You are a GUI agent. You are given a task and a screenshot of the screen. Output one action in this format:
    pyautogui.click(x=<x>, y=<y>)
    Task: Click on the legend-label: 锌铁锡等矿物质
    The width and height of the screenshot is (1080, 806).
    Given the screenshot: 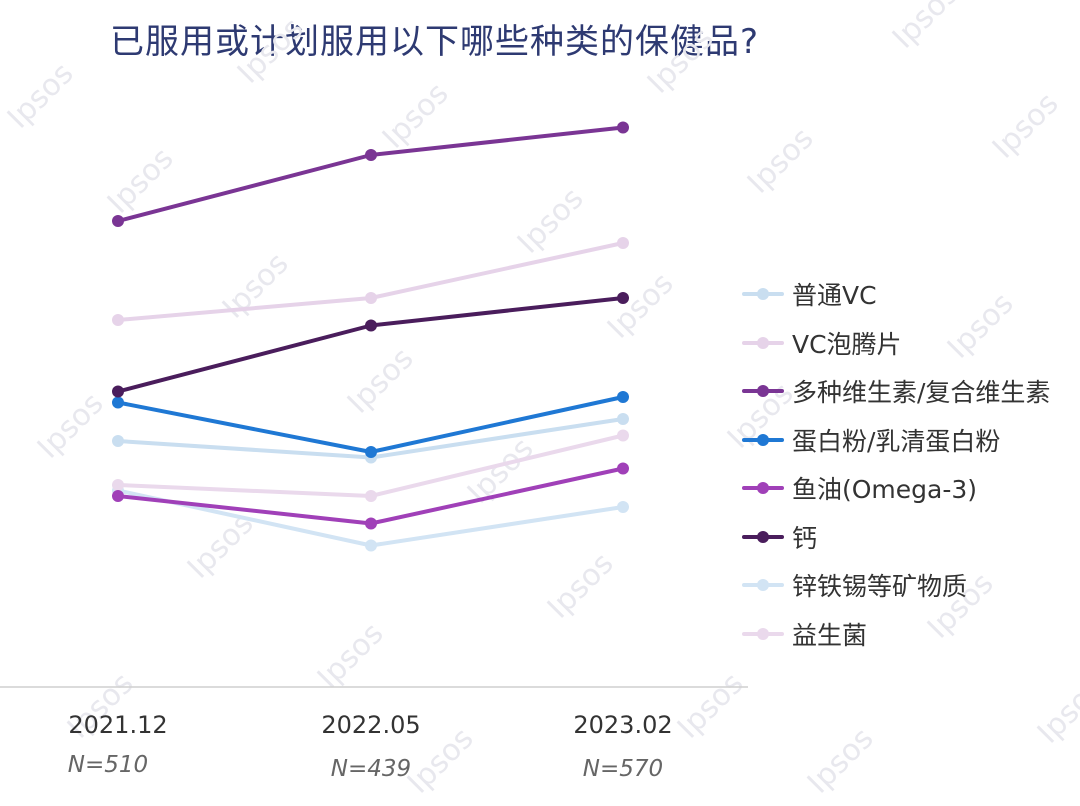 What is the action you would take?
    pyautogui.click(x=880, y=587)
    